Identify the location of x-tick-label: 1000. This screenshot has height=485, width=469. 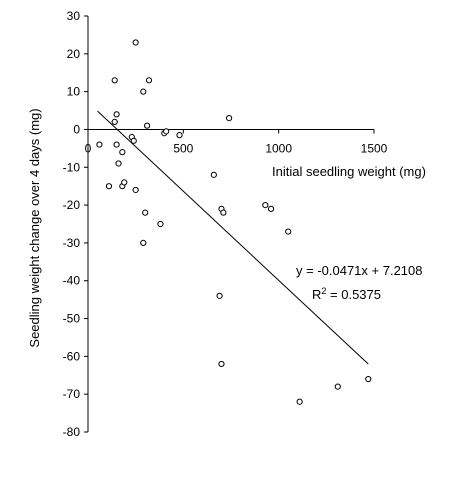
(278, 148).